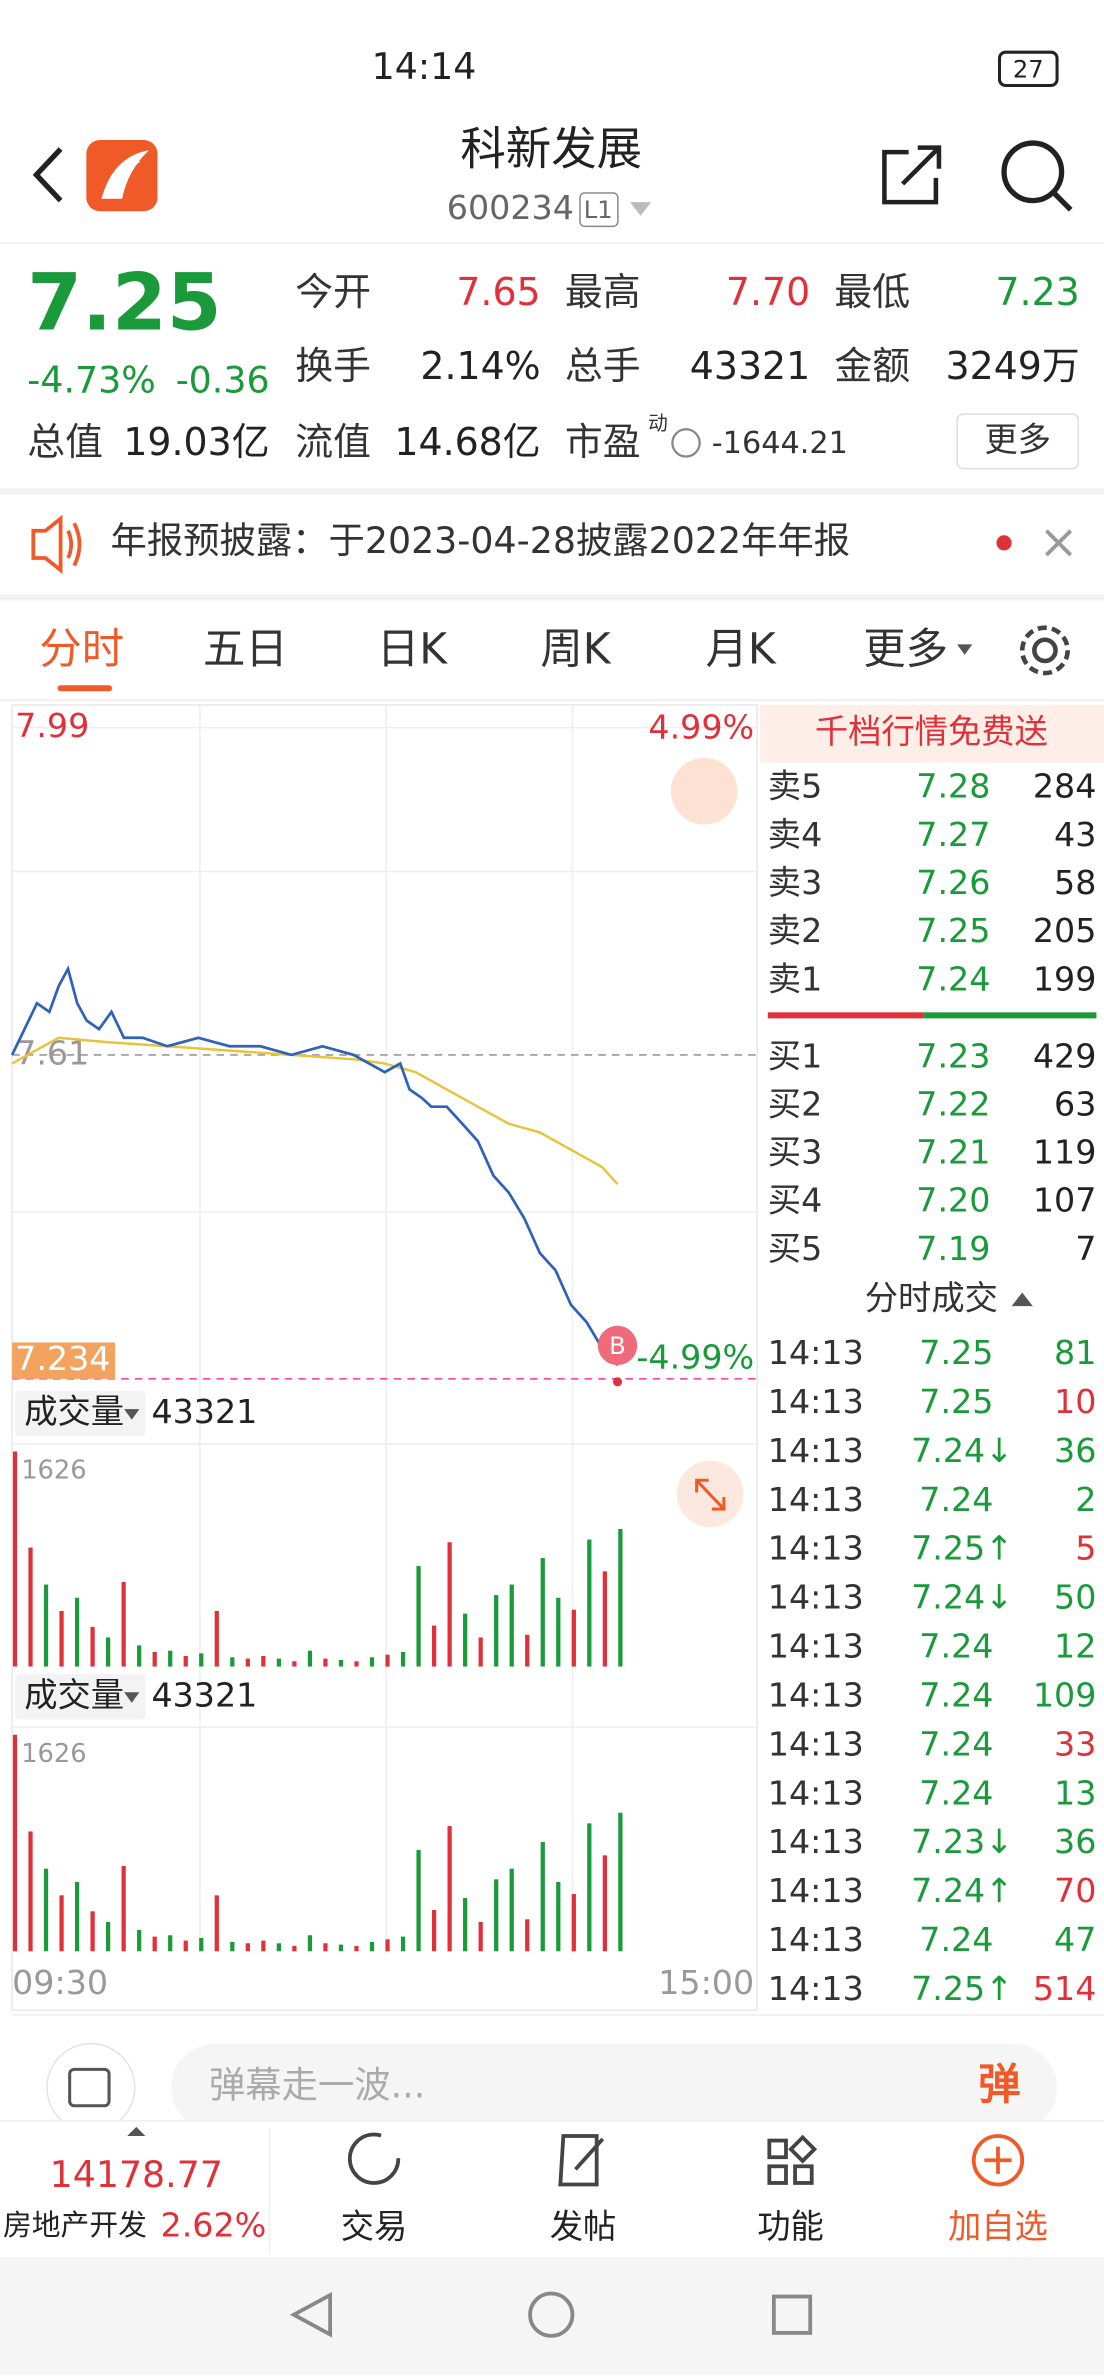 The height and width of the screenshot is (2376, 1104). Describe the element at coordinates (47, 175) in the screenshot. I see `back-button` at that location.